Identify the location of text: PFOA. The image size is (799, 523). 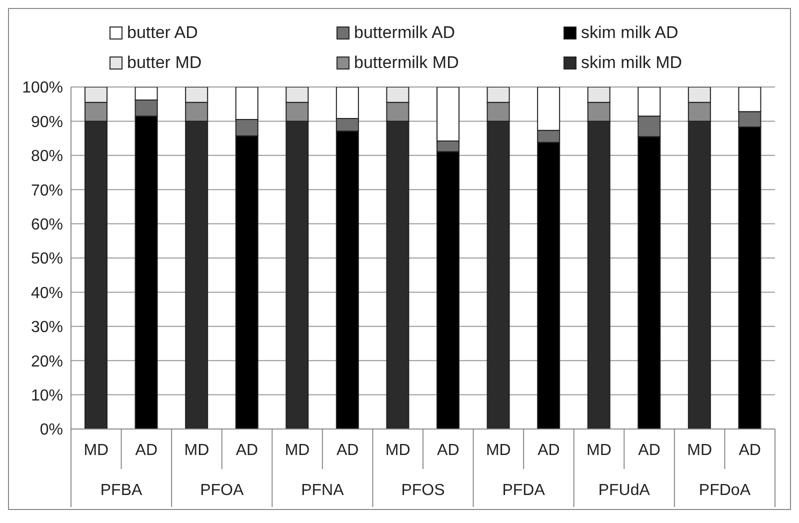
(222, 490).